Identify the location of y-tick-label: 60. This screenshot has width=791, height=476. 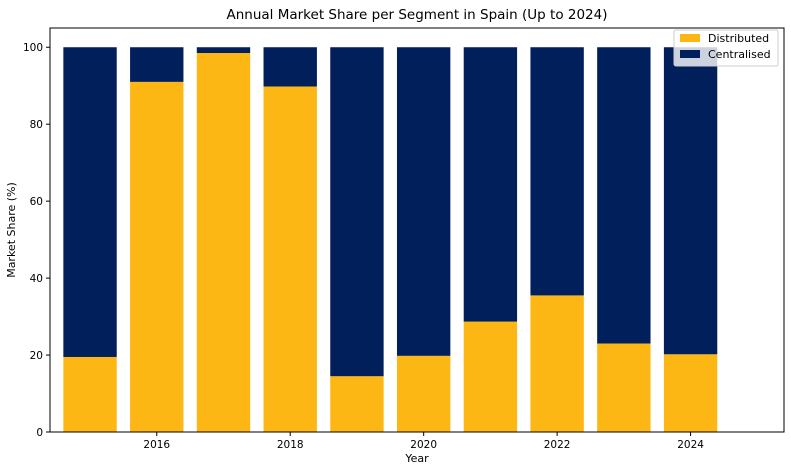
(36, 202).